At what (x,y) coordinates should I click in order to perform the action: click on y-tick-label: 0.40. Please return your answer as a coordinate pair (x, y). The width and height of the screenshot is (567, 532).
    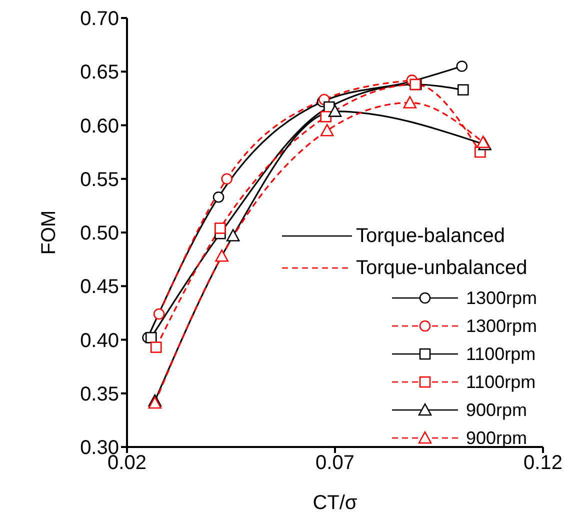
    Looking at the image, I should click on (99, 341).